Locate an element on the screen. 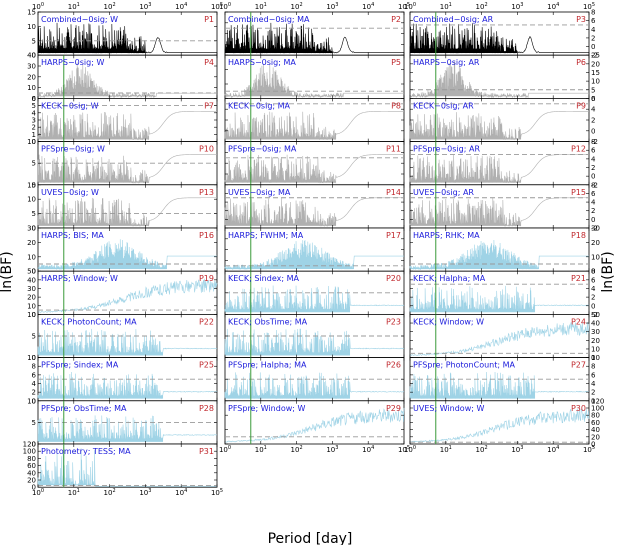 This screenshot has width=620, height=545. panel-id: P2 is located at coordinates (396, 19).